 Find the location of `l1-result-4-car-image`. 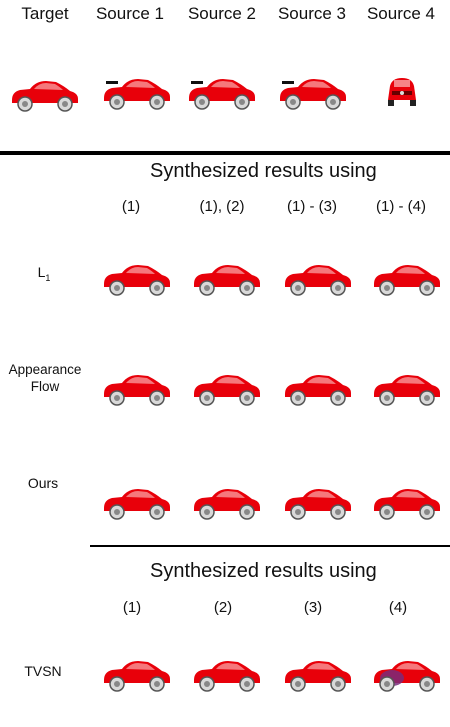

l1-result-4-car-image is located at coordinates (406, 279).